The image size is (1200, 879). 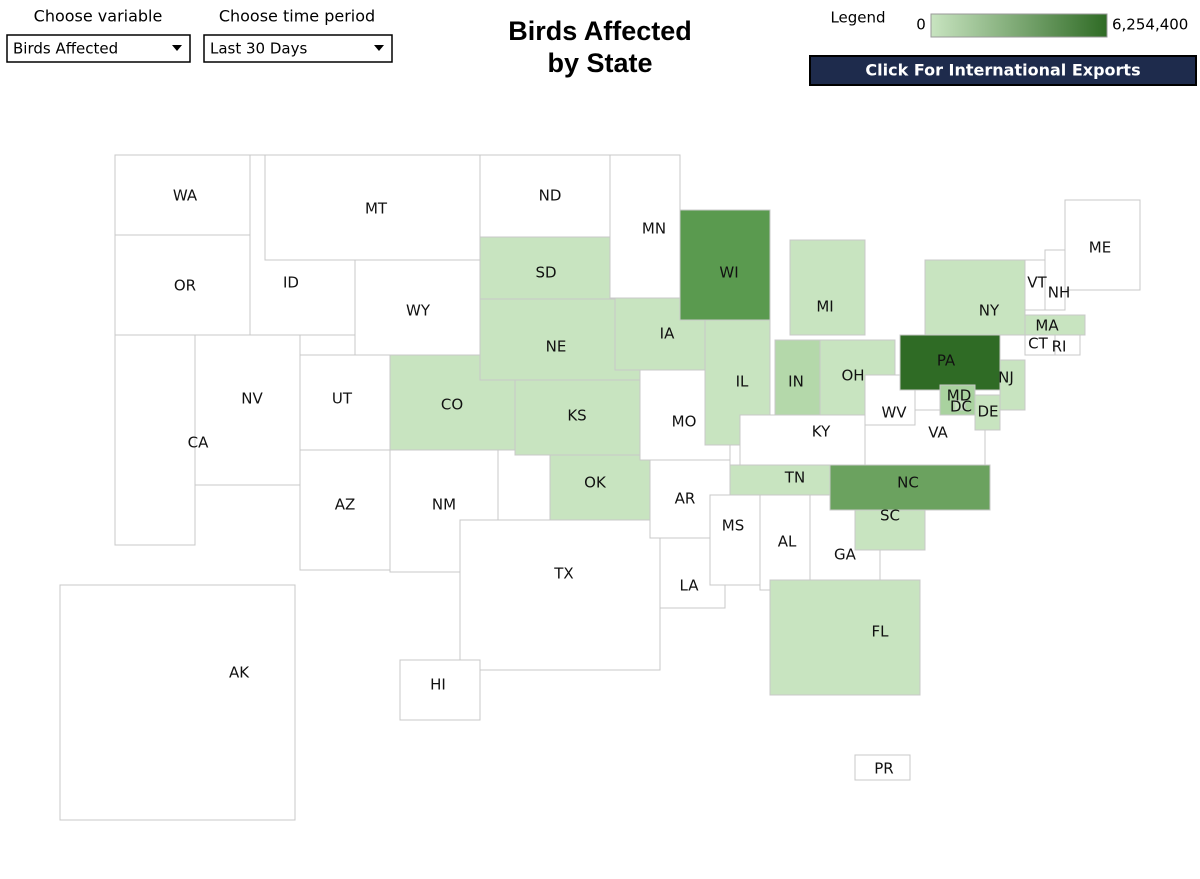 What do you see at coordinates (418, 311) in the screenshot?
I see `state-label: WY` at bounding box center [418, 311].